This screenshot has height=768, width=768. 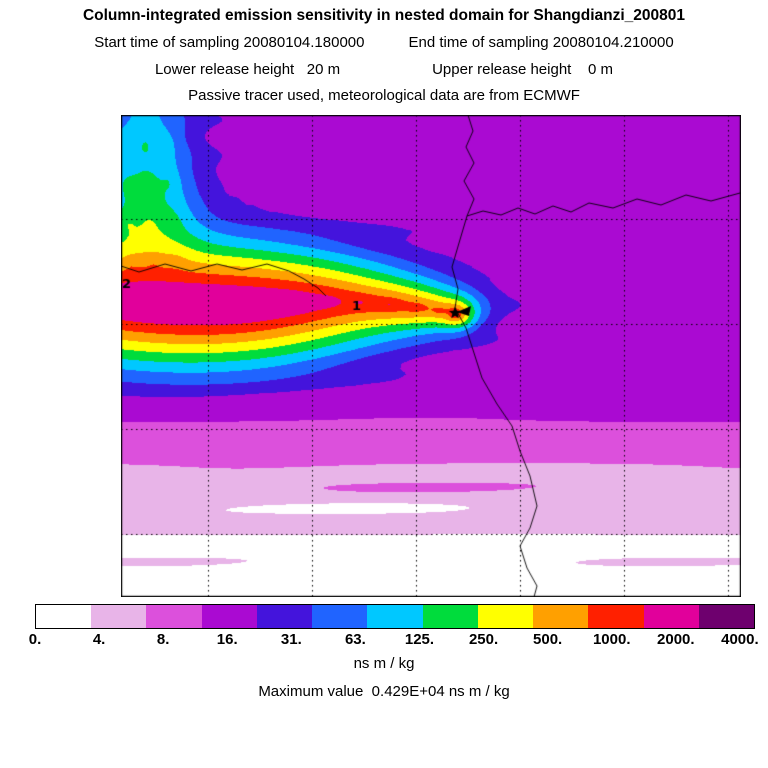 I want to click on colorbar-tick-label: 8., so click(x=163, y=639).